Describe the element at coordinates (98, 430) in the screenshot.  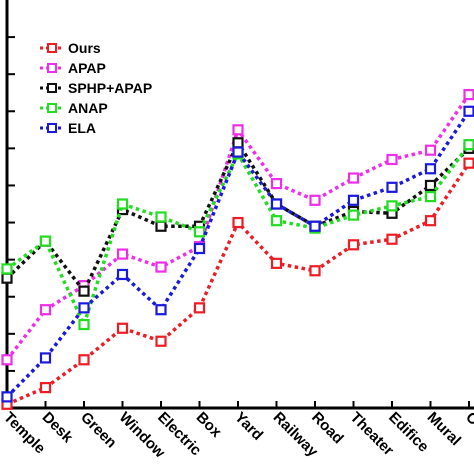
I see `x-tick-label: Green` at that location.